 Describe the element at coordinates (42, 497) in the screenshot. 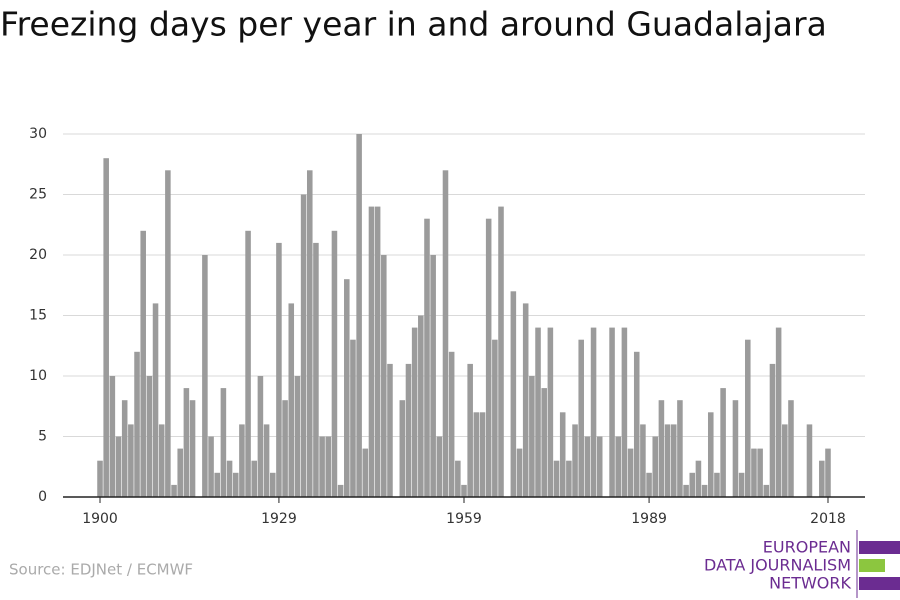

I see `y-tick-label: 0` at that location.